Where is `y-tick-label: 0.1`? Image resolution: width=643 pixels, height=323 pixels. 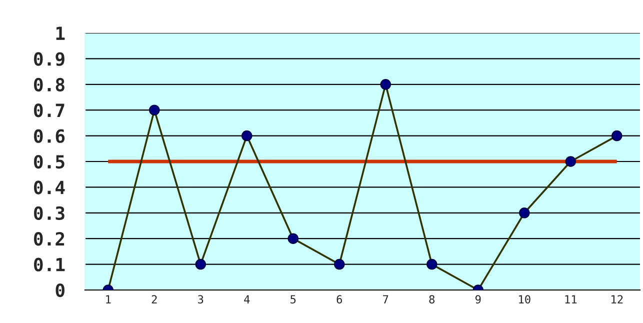
y-tick-label: 0.1 is located at coordinates (49, 265).